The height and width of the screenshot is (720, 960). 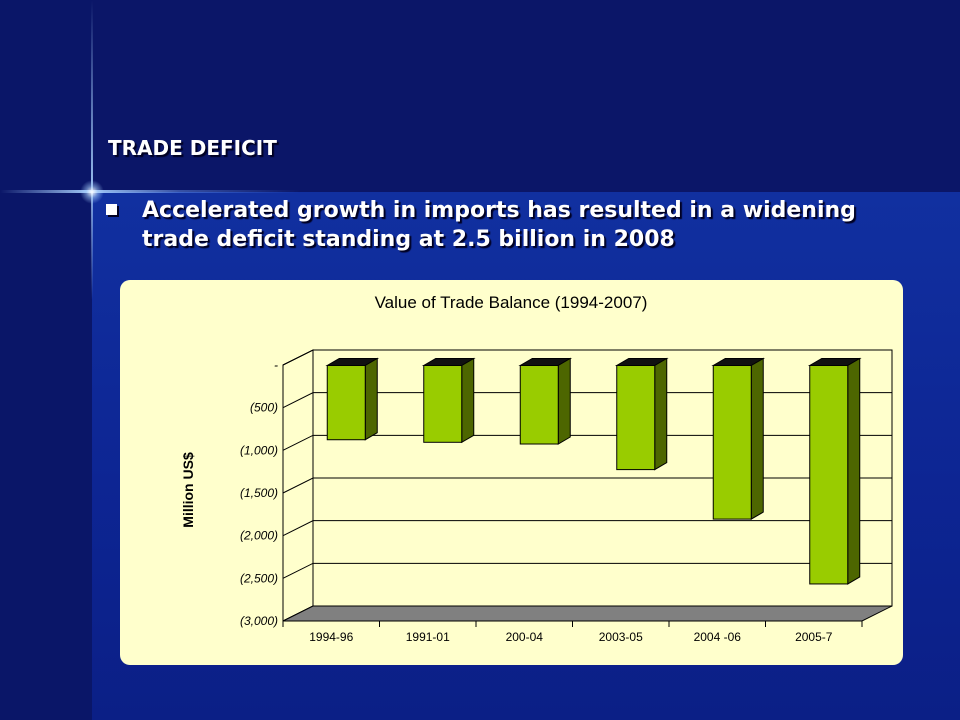 I want to click on lens-flare-vertical, so click(x=92, y=150).